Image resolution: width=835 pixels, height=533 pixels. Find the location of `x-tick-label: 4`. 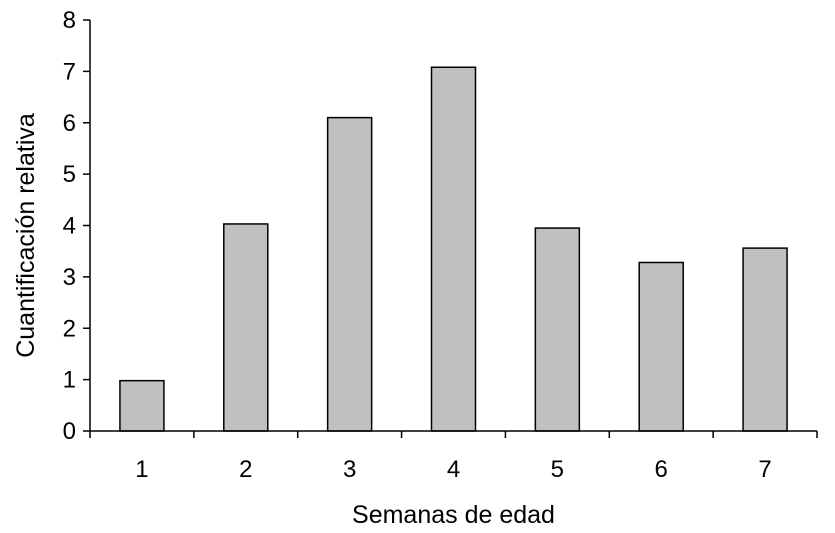

x-tick-label: 4 is located at coordinates (453, 469).